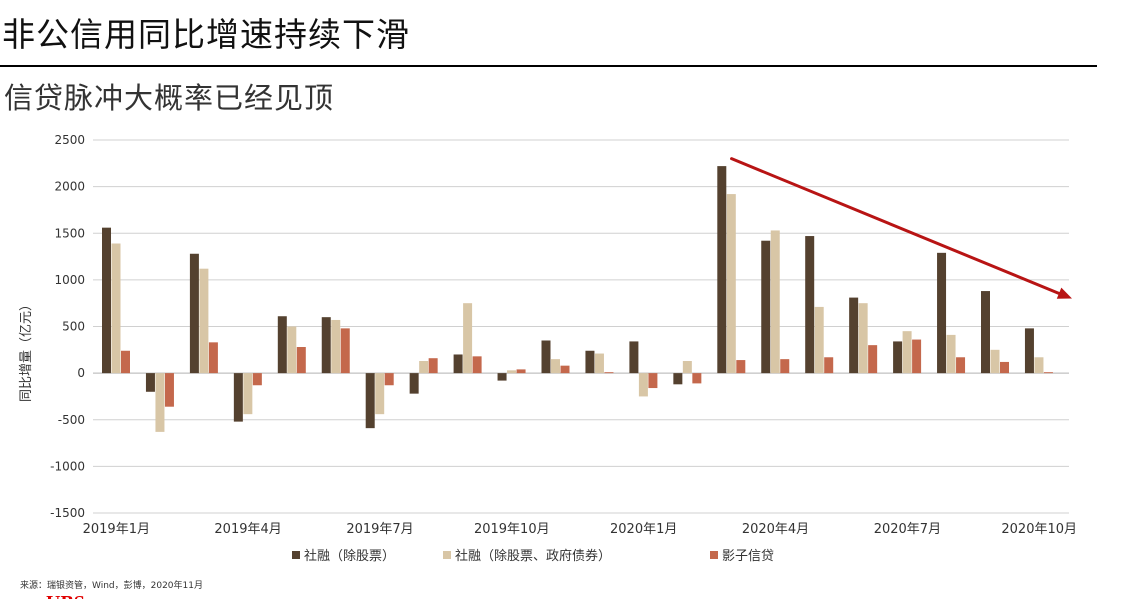 This screenshot has height=599, width=1137. What do you see at coordinates (69, 233) in the screenshot?
I see `y-tick-label: 1500` at bounding box center [69, 233].